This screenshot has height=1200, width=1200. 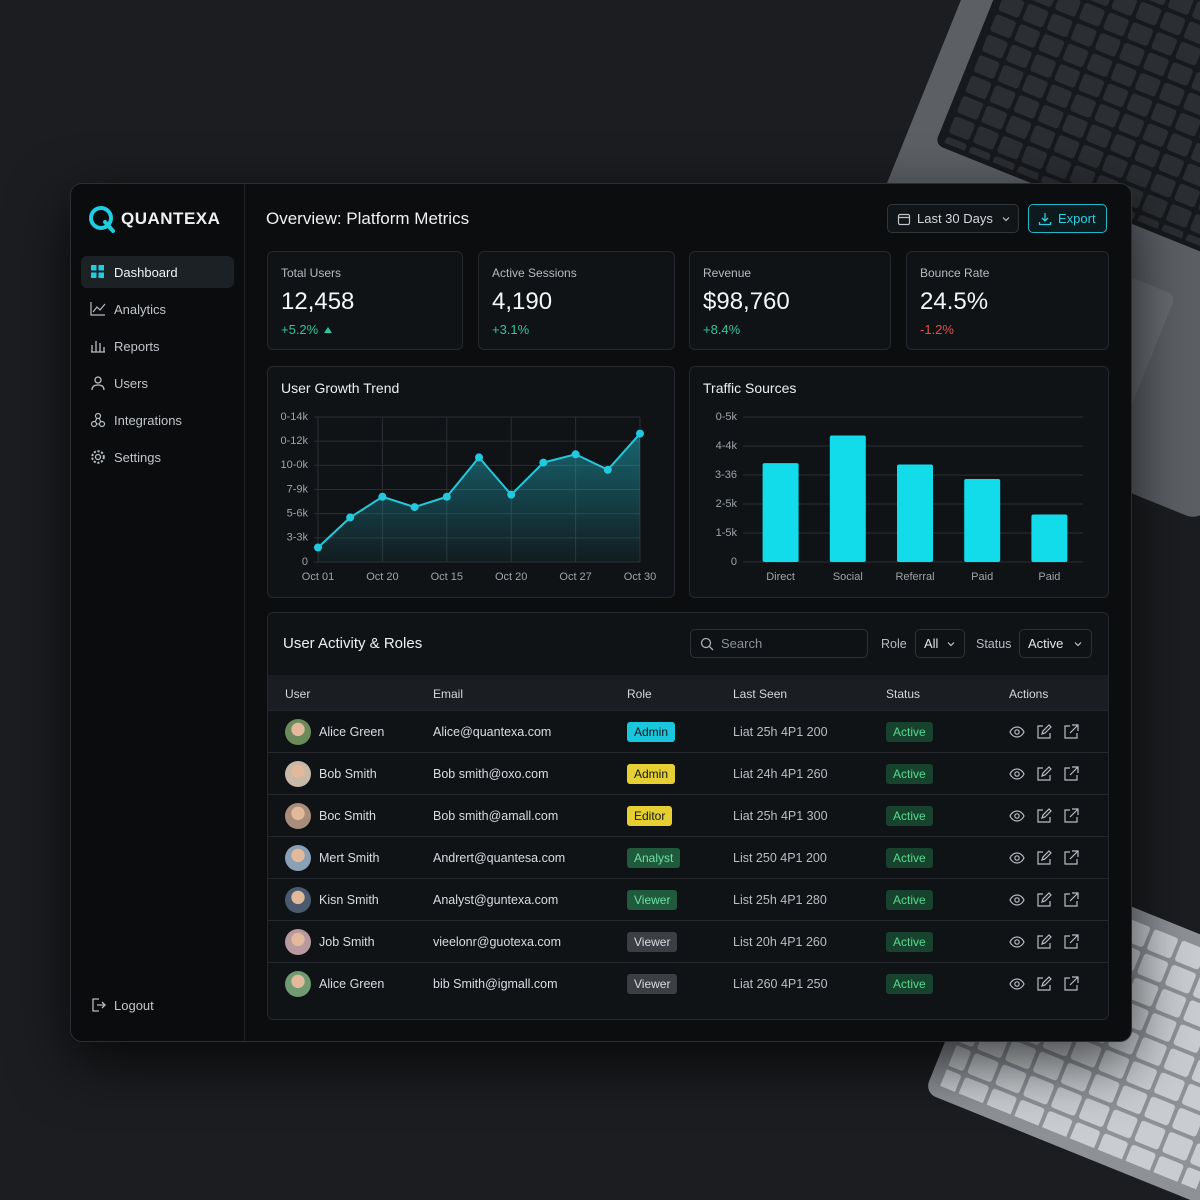 I want to click on kpi-change: +5.2%, so click(x=307, y=329).